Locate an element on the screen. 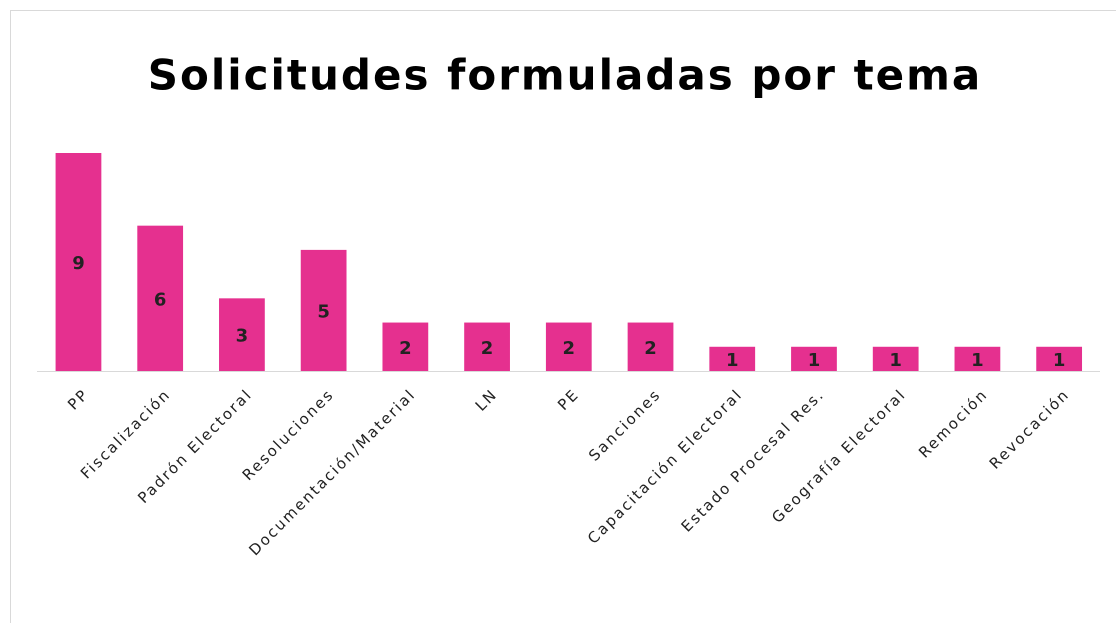 Image resolution: width=1116 pixels, height=623 pixels. data-label: 3 is located at coordinates (242, 336).